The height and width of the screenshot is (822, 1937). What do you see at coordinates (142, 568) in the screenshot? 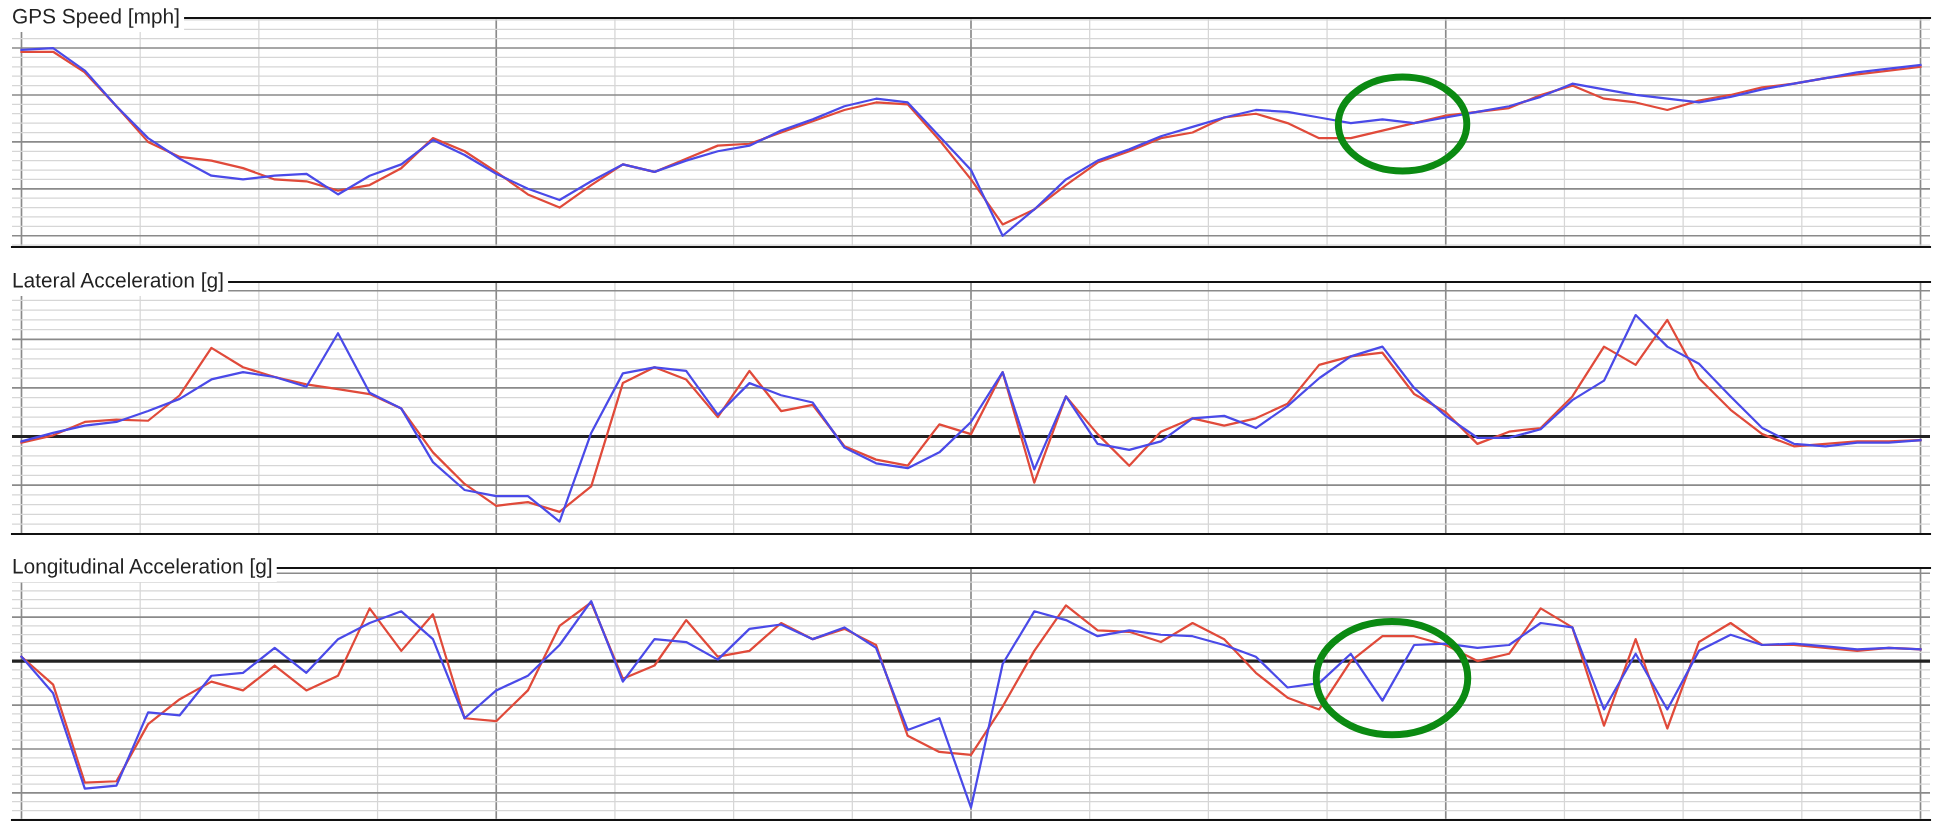
I see `chart-title: Longitudinal Acceleration [g]` at bounding box center [142, 568].